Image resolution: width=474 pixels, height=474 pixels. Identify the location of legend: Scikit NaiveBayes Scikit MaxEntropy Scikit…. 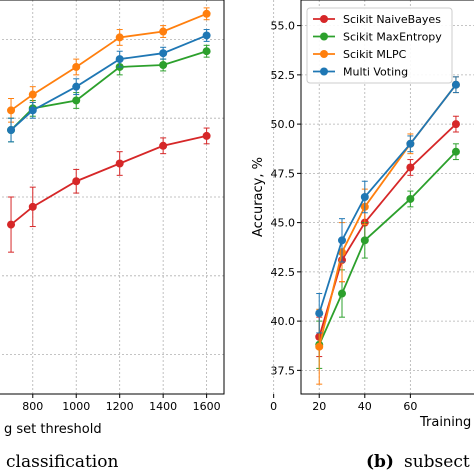
(379, 45).